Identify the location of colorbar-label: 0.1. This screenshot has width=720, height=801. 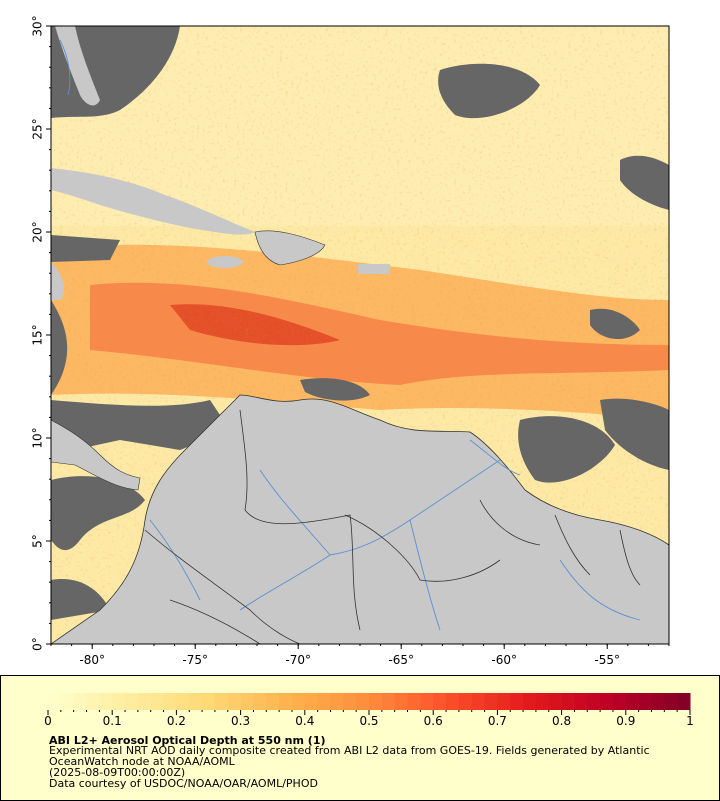
(112, 721).